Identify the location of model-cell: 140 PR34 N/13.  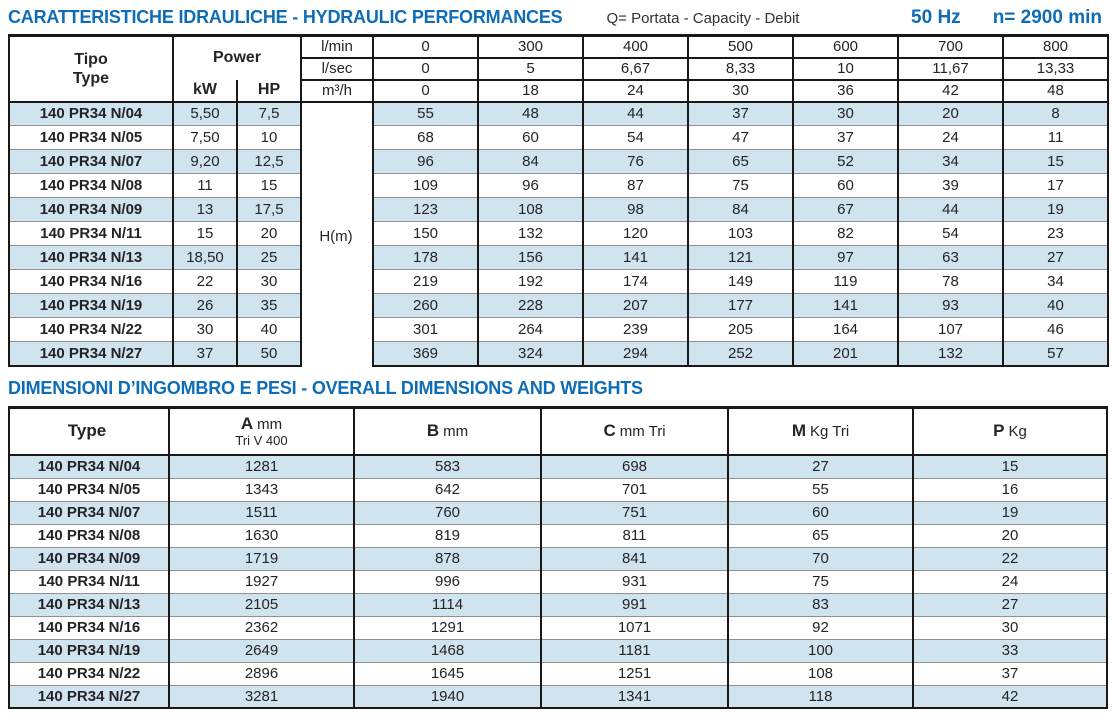
(89, 605).